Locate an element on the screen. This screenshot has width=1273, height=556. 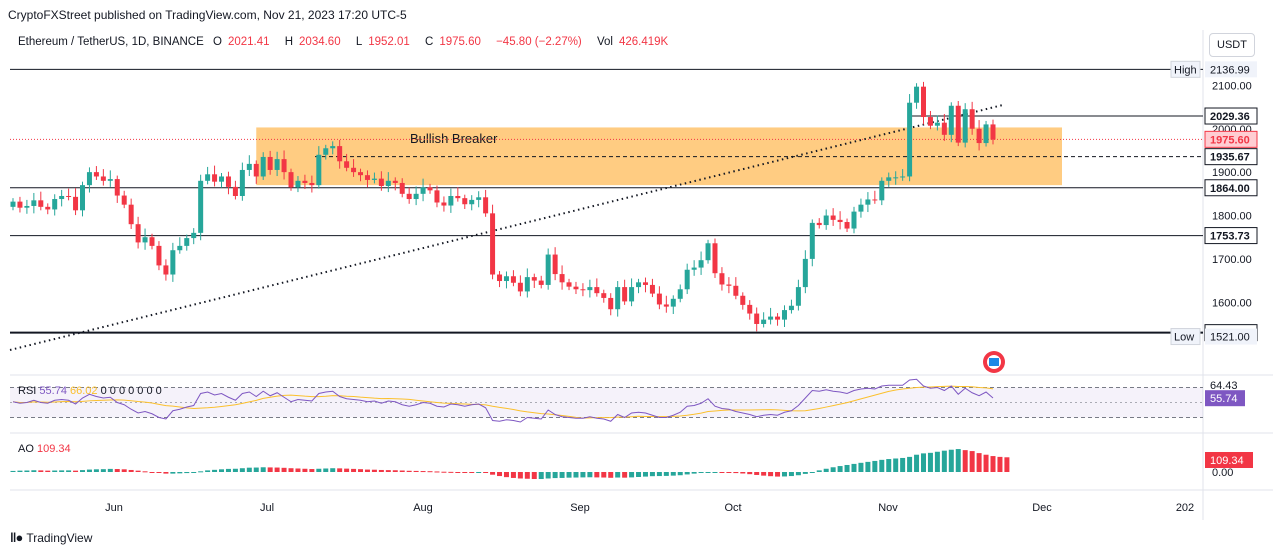
ao-value-tag: 109.34 is located at coordinates (1227, 461).